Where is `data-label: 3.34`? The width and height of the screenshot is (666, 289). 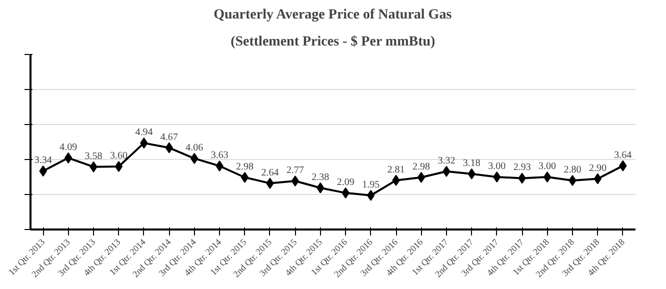 data-label: 3.34 is located at coordinates (43, 160).